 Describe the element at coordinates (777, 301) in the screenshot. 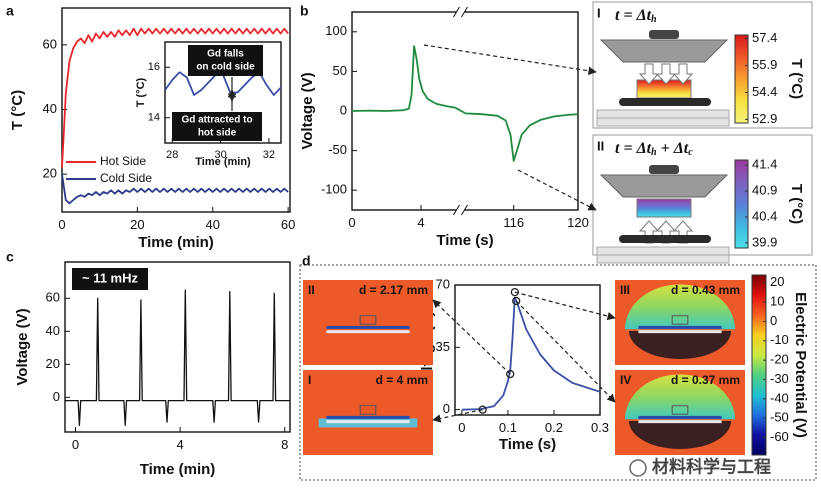

I see `colorbar-tick-label: 10` at that location.